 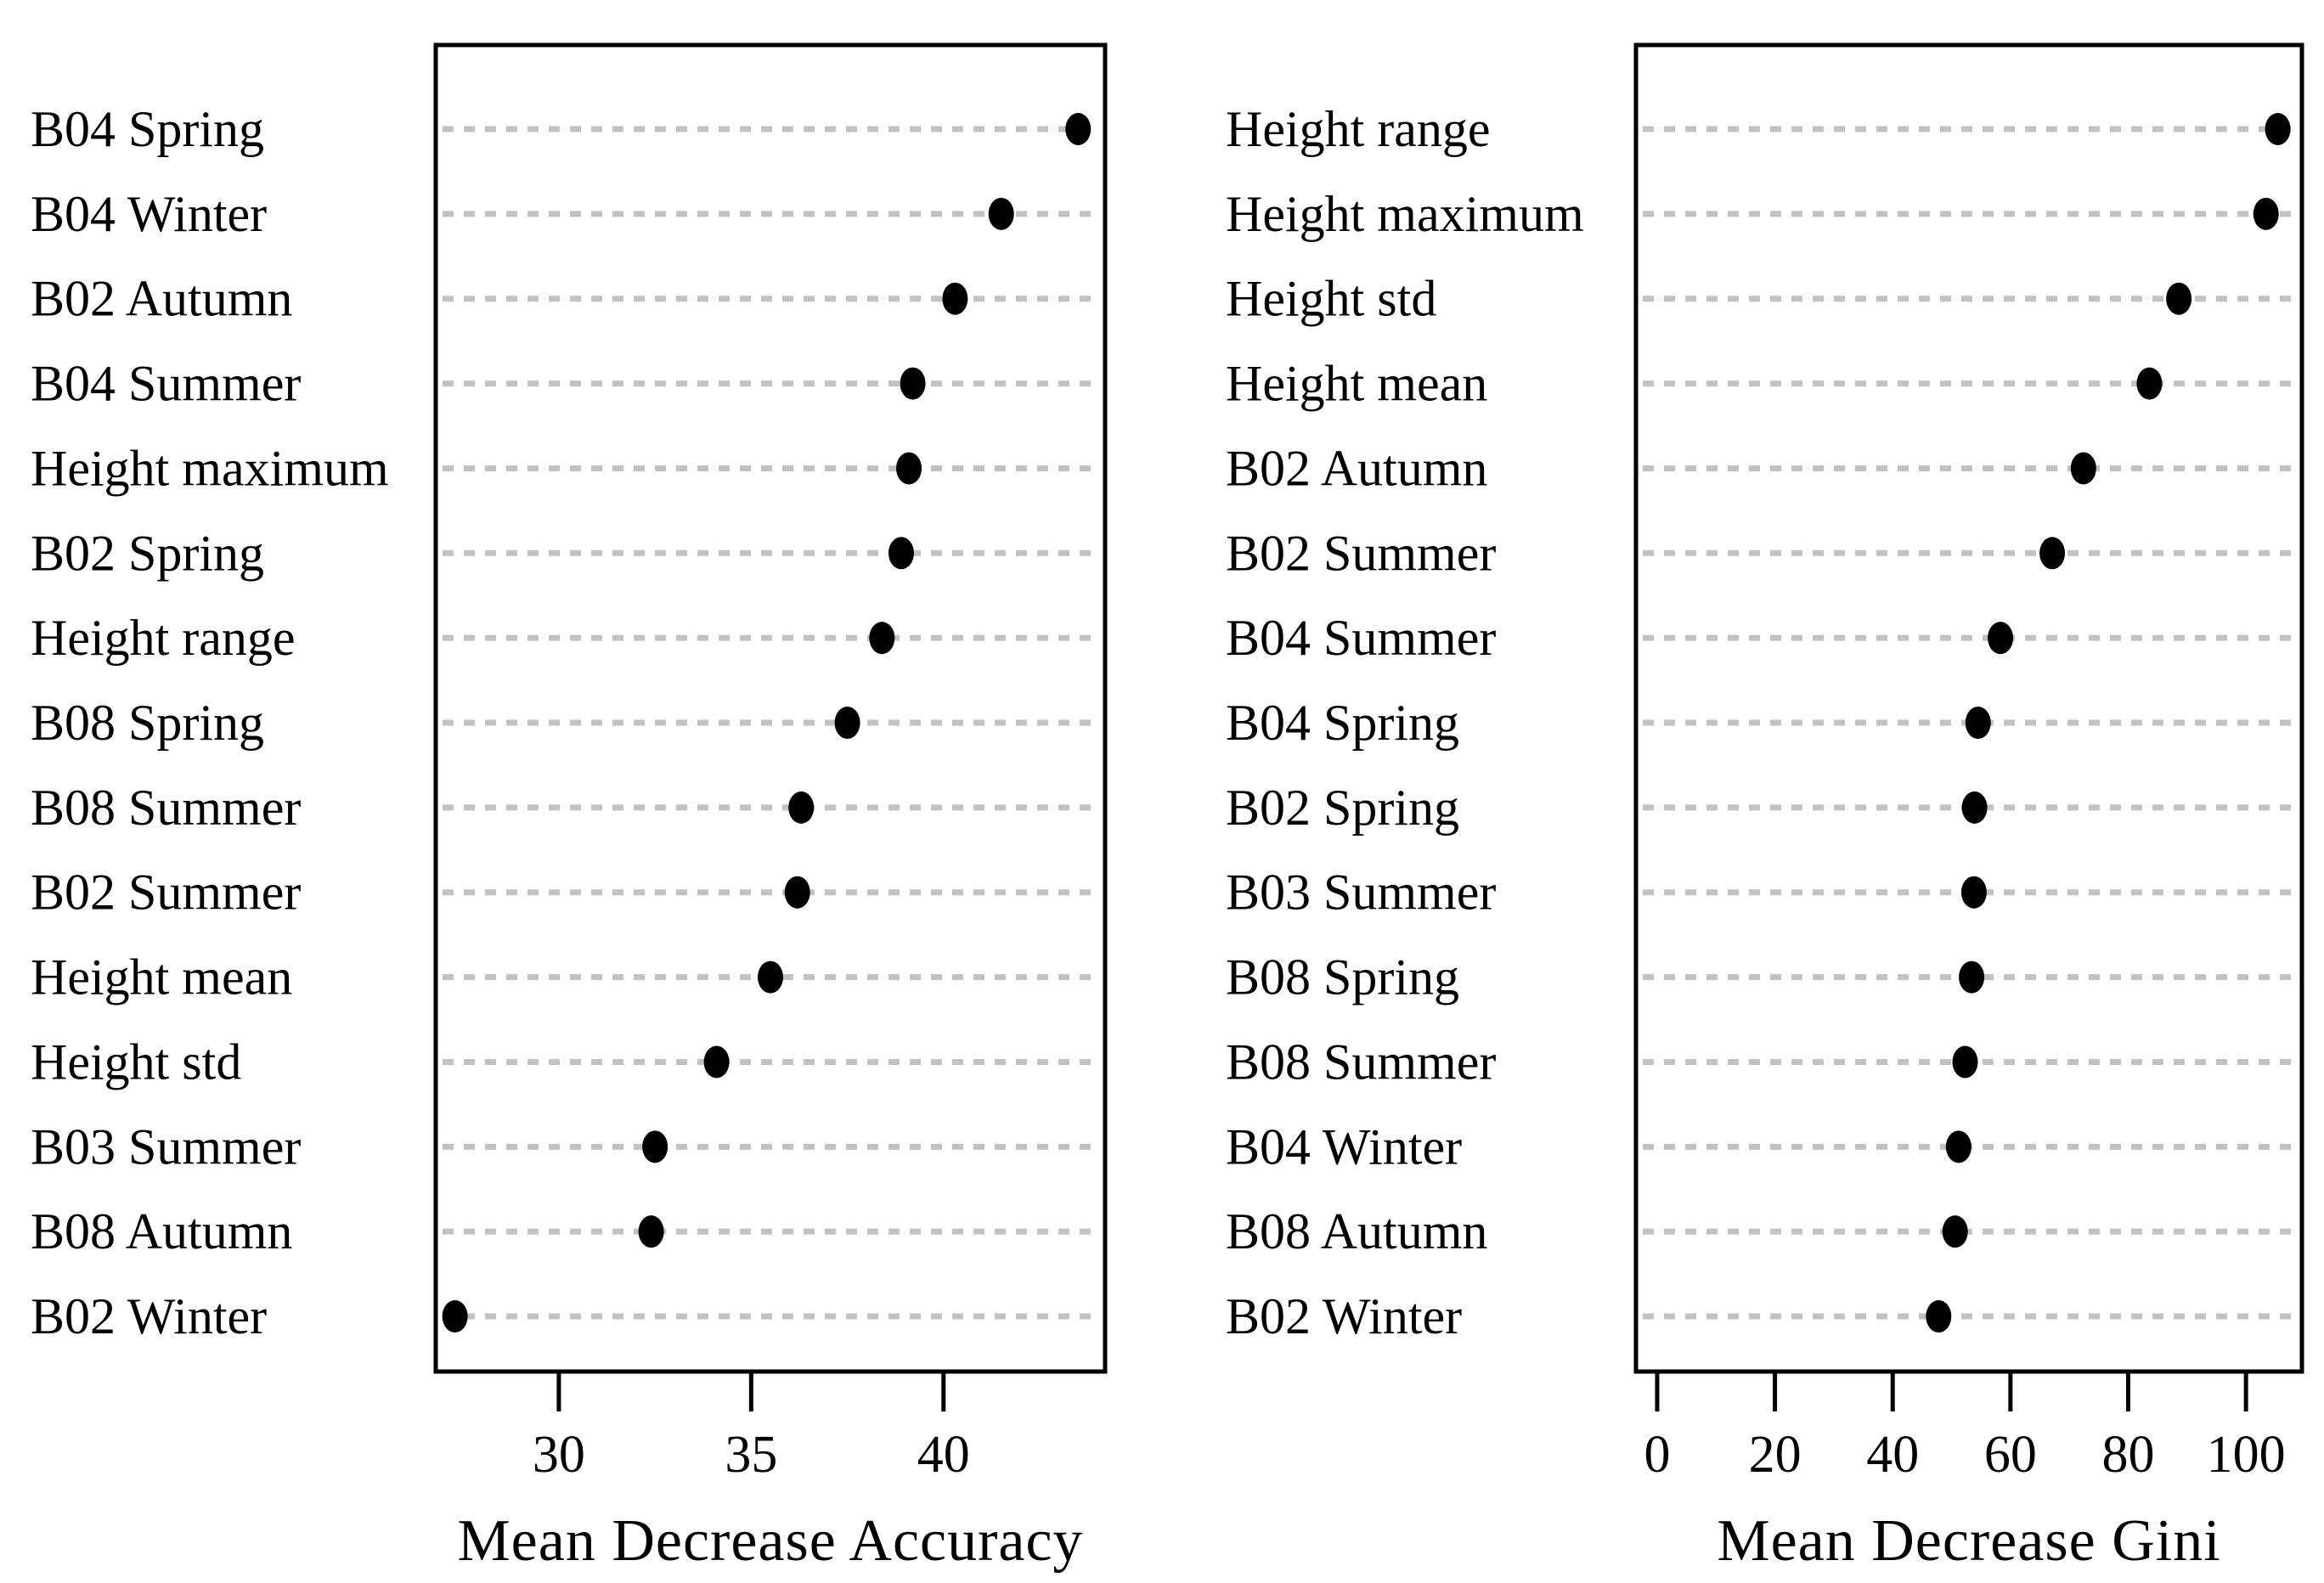 I want to click on x-axis-tick-label: 30, so click(x=559, y=1455).